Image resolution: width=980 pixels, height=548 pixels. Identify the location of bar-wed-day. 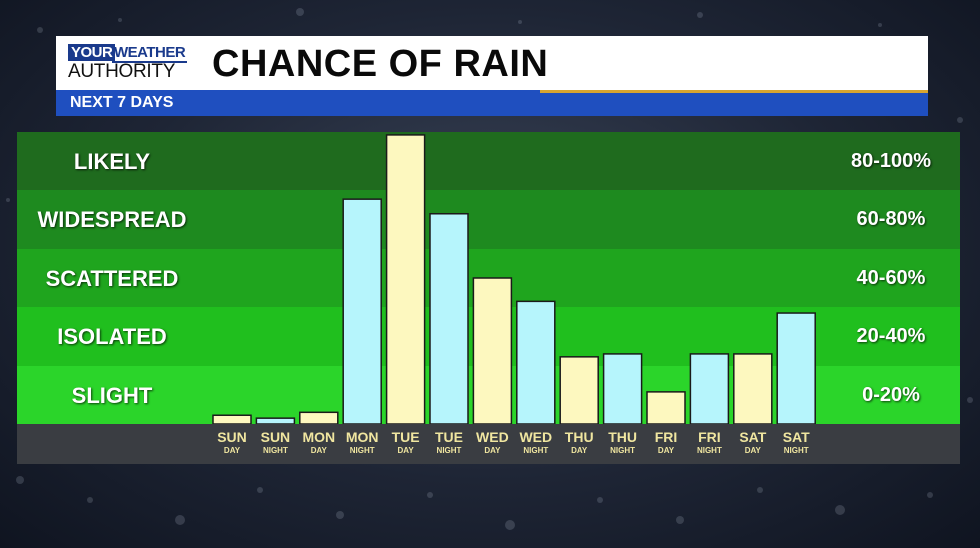
(492, 350).